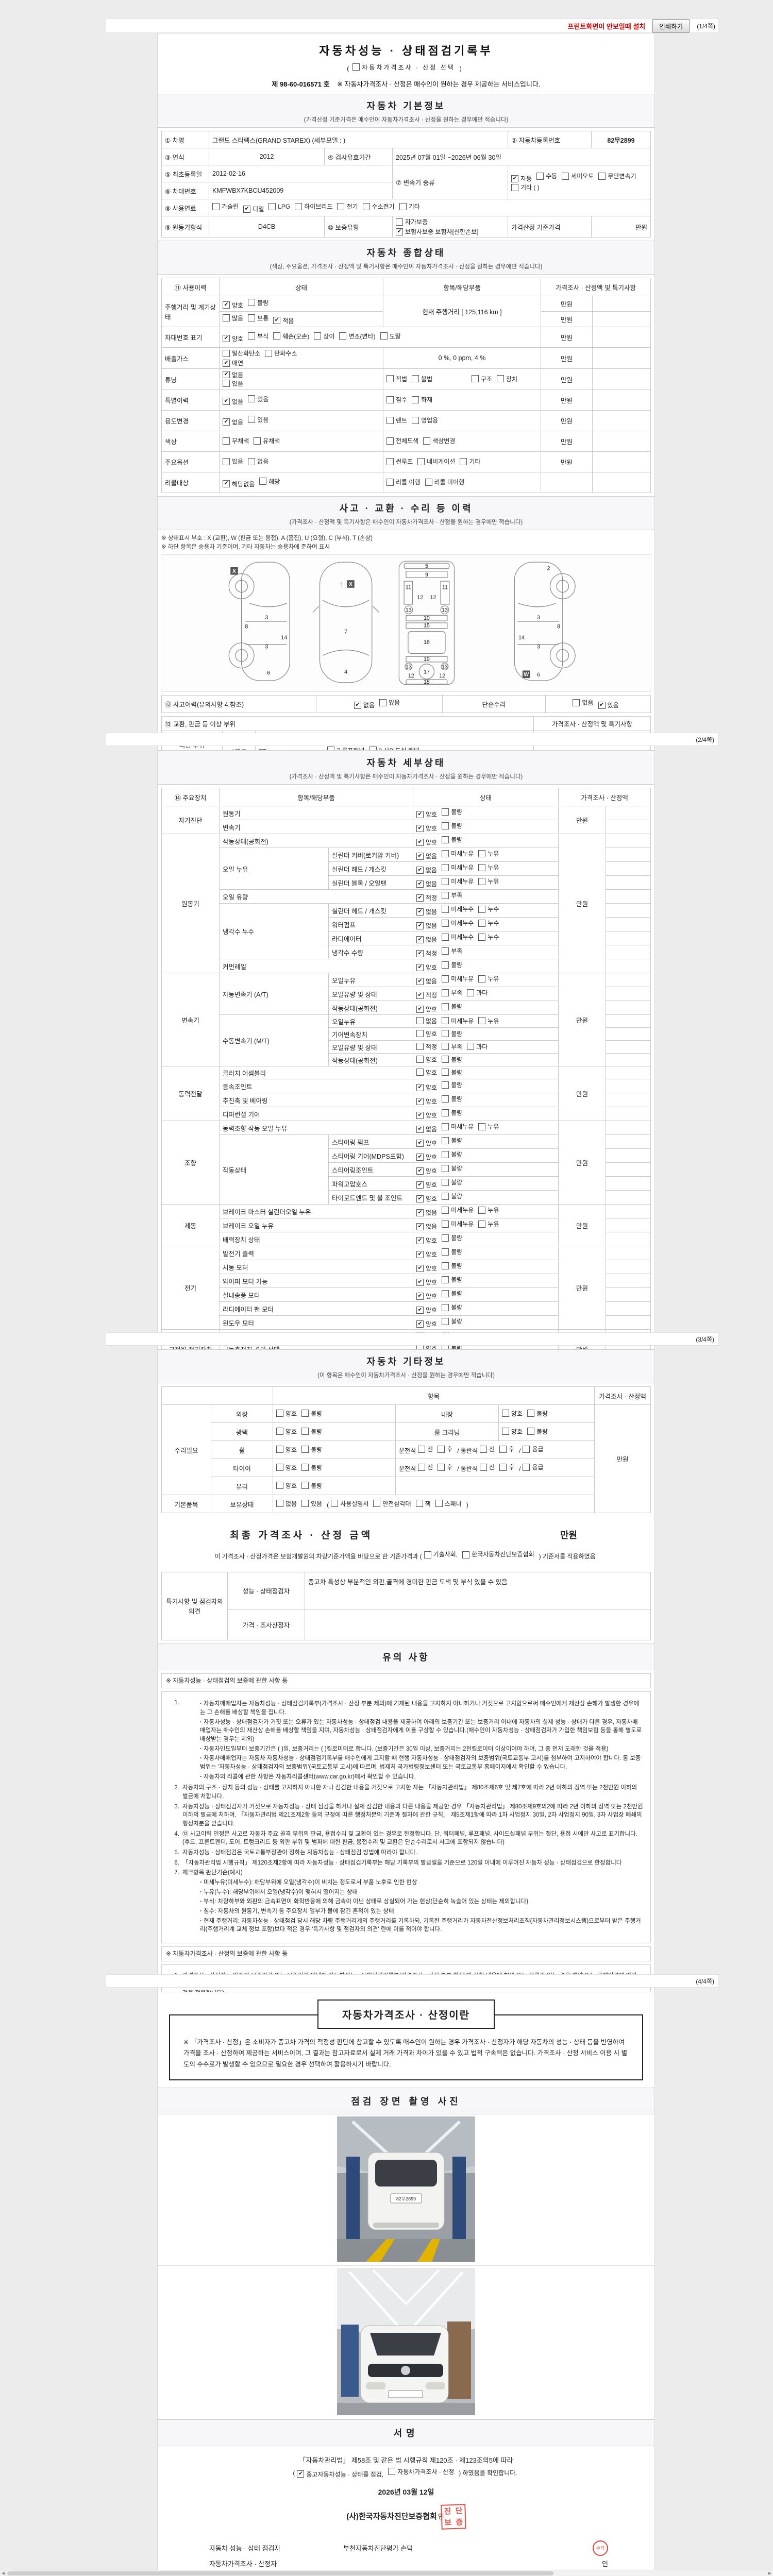 This screenshot has width=773, height=2576. I want to click on checkbox-미세누유: 미세누유, so click(458, 1210).